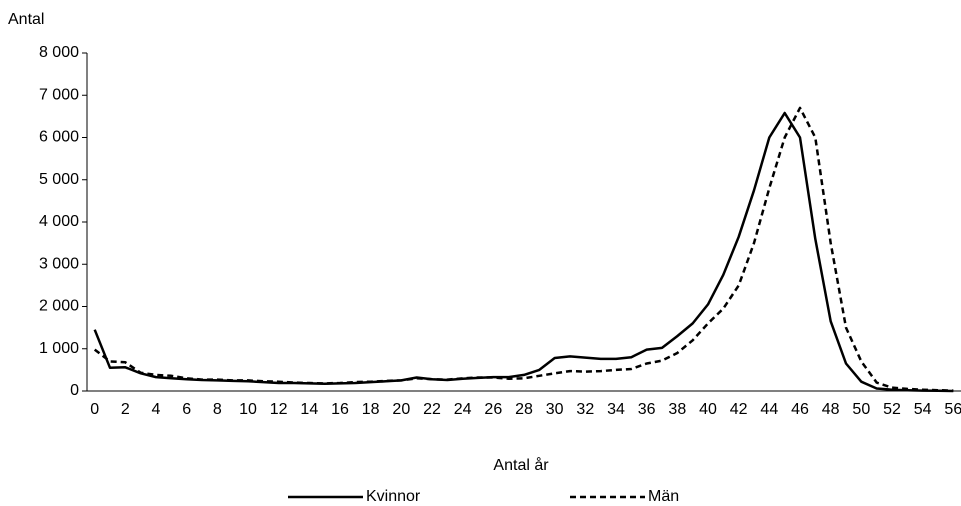 The width and height of the screenshot is (961, 506). What do you see at coordinates (923, 409) in the screenshot?
I see `x-tick-label: 54` at bounding box center [923, 409].